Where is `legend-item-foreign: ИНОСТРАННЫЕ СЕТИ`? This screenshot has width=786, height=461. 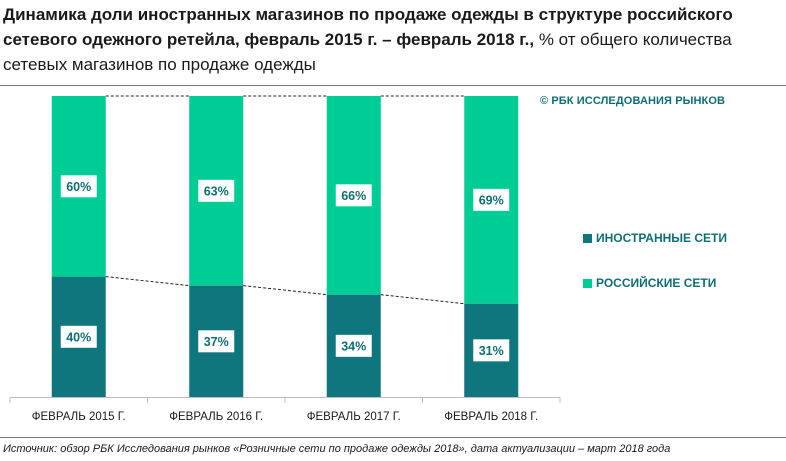
legend-item-foreign: ИНОСТРАННЫЕ СЕТИ is located at coordinates (655, 238).